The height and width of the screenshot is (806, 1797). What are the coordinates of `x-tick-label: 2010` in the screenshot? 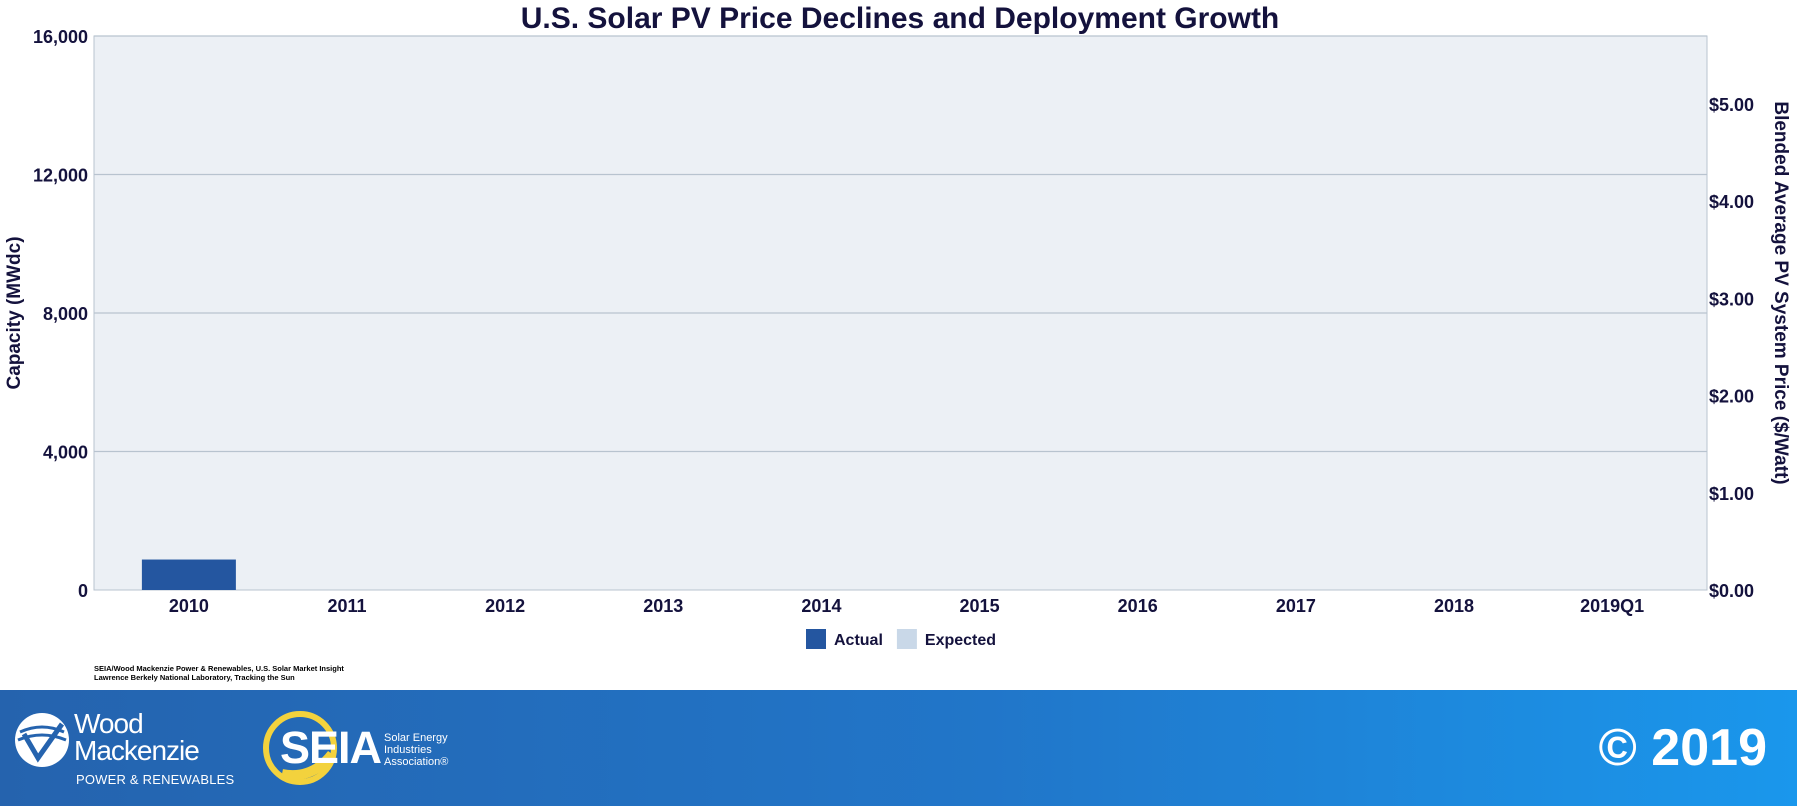 It's located at (189, 606).